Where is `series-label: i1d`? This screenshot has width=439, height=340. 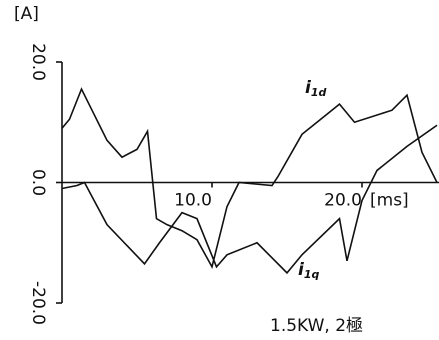
series-label: i1d is located at coordinates (315, 88).